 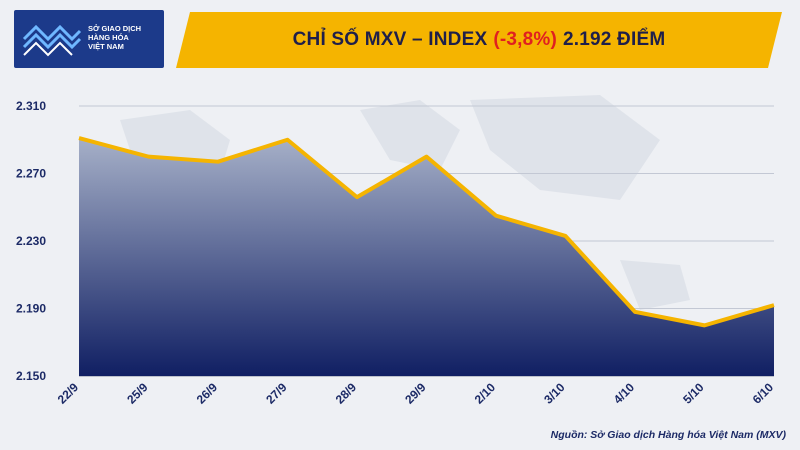 I want to click on logo-text: SỞ GIAO DỊCH HÀNG HÓA VIỆT NAM, so click(x=125, y=37).